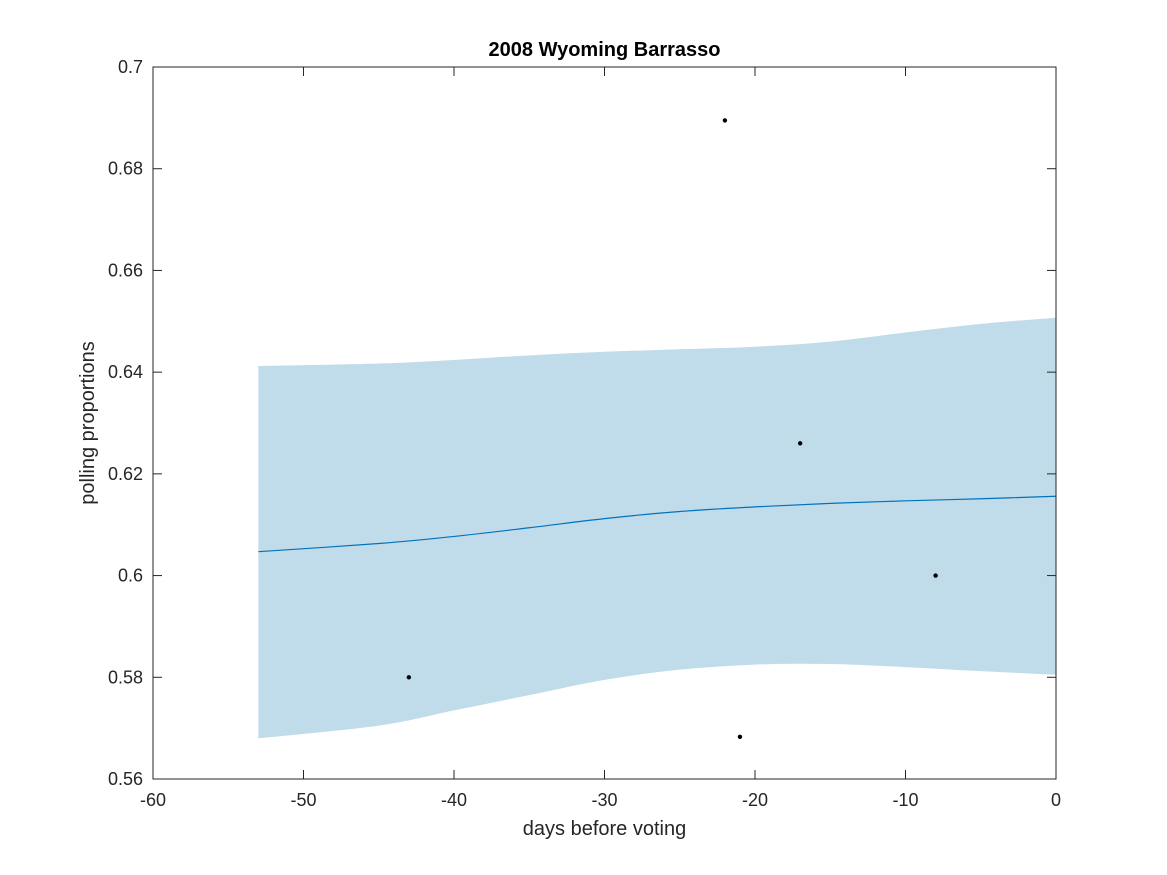  What do you see at coordinates (125, 372) in the screenshot?
I see `y-tick-label: 0.64` at bounding box center [125, 372].